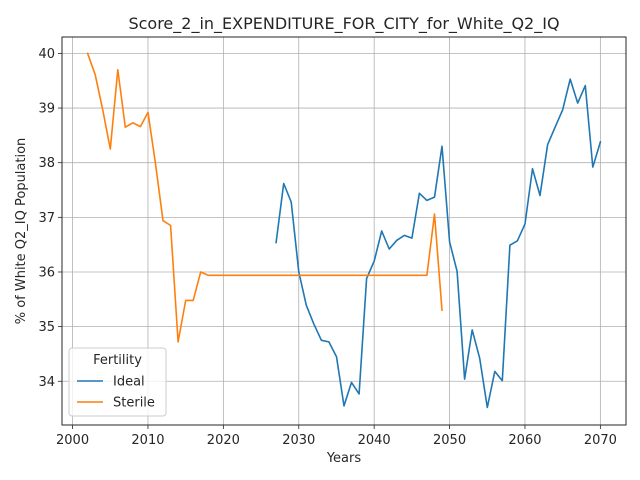  What do you see at coordinates (46, 327) in the screenshot?
I see `y-tick-label: 35` at bounding box center [46, 327].